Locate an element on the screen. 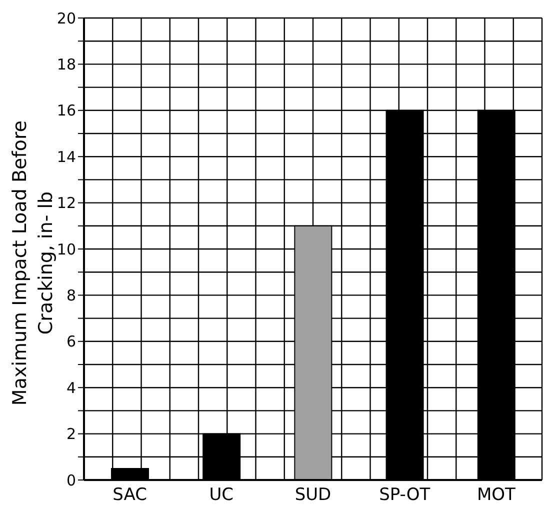 Image resolution: width=552 pixels, height=524 pixels. y-tick-label: 0 is located at coordinates (71, 480).